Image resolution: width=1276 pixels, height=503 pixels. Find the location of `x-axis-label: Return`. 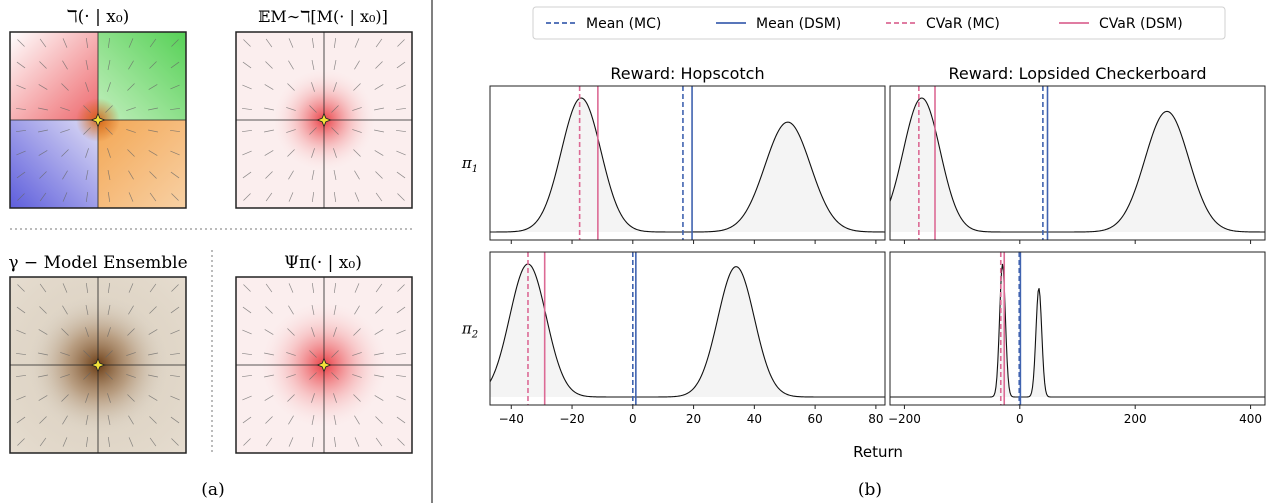

x-axis-label: Return is located at coordinates (878, 452).